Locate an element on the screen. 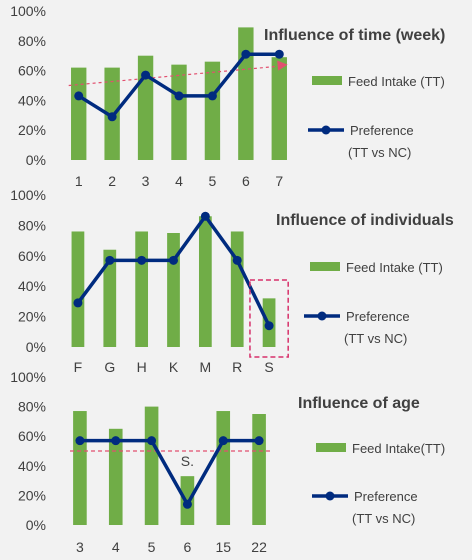 Image resolution: width=472 pixels, height=560 pixels. x-tick-label: S is located at coordinates (268, 367).